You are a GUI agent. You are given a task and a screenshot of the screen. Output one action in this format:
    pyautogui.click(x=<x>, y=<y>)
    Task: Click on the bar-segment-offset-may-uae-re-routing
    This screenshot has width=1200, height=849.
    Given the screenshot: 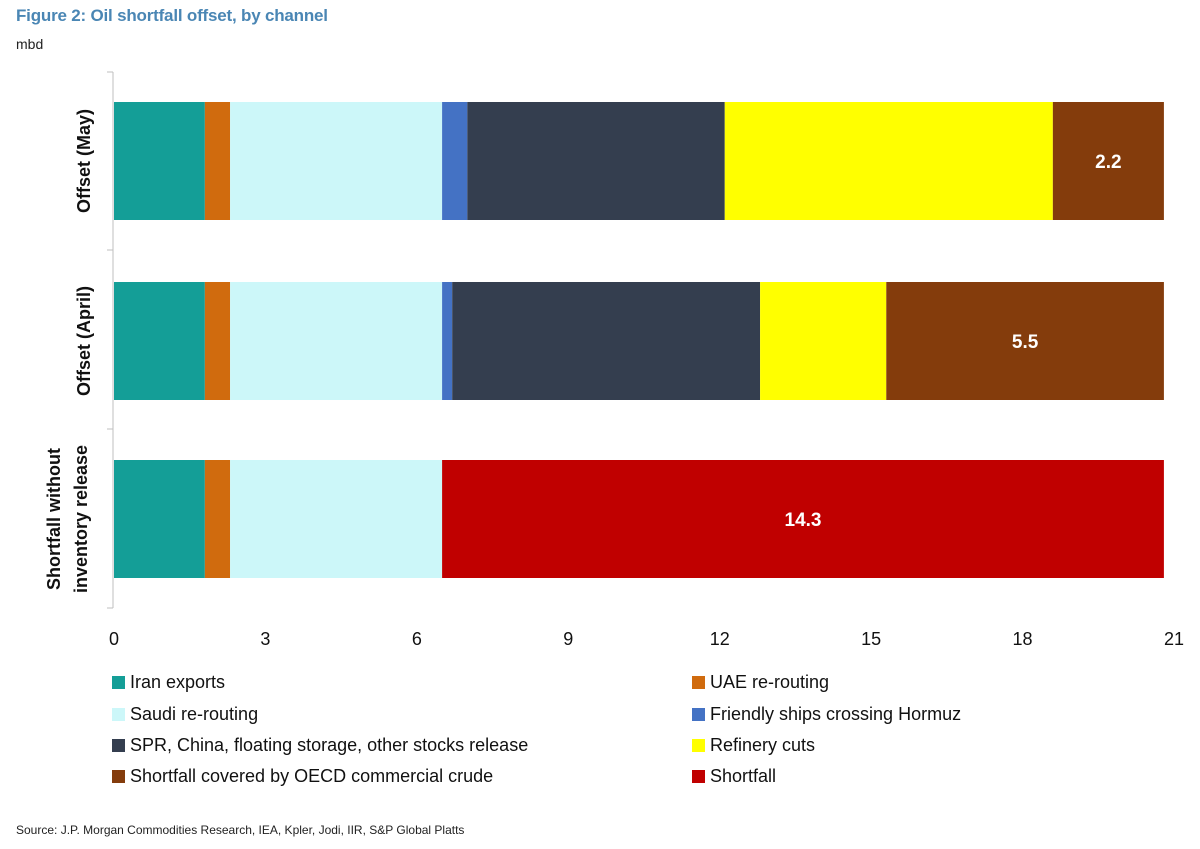 What is the action you would take?
    pyautogui.click(x=217, y=161)
    